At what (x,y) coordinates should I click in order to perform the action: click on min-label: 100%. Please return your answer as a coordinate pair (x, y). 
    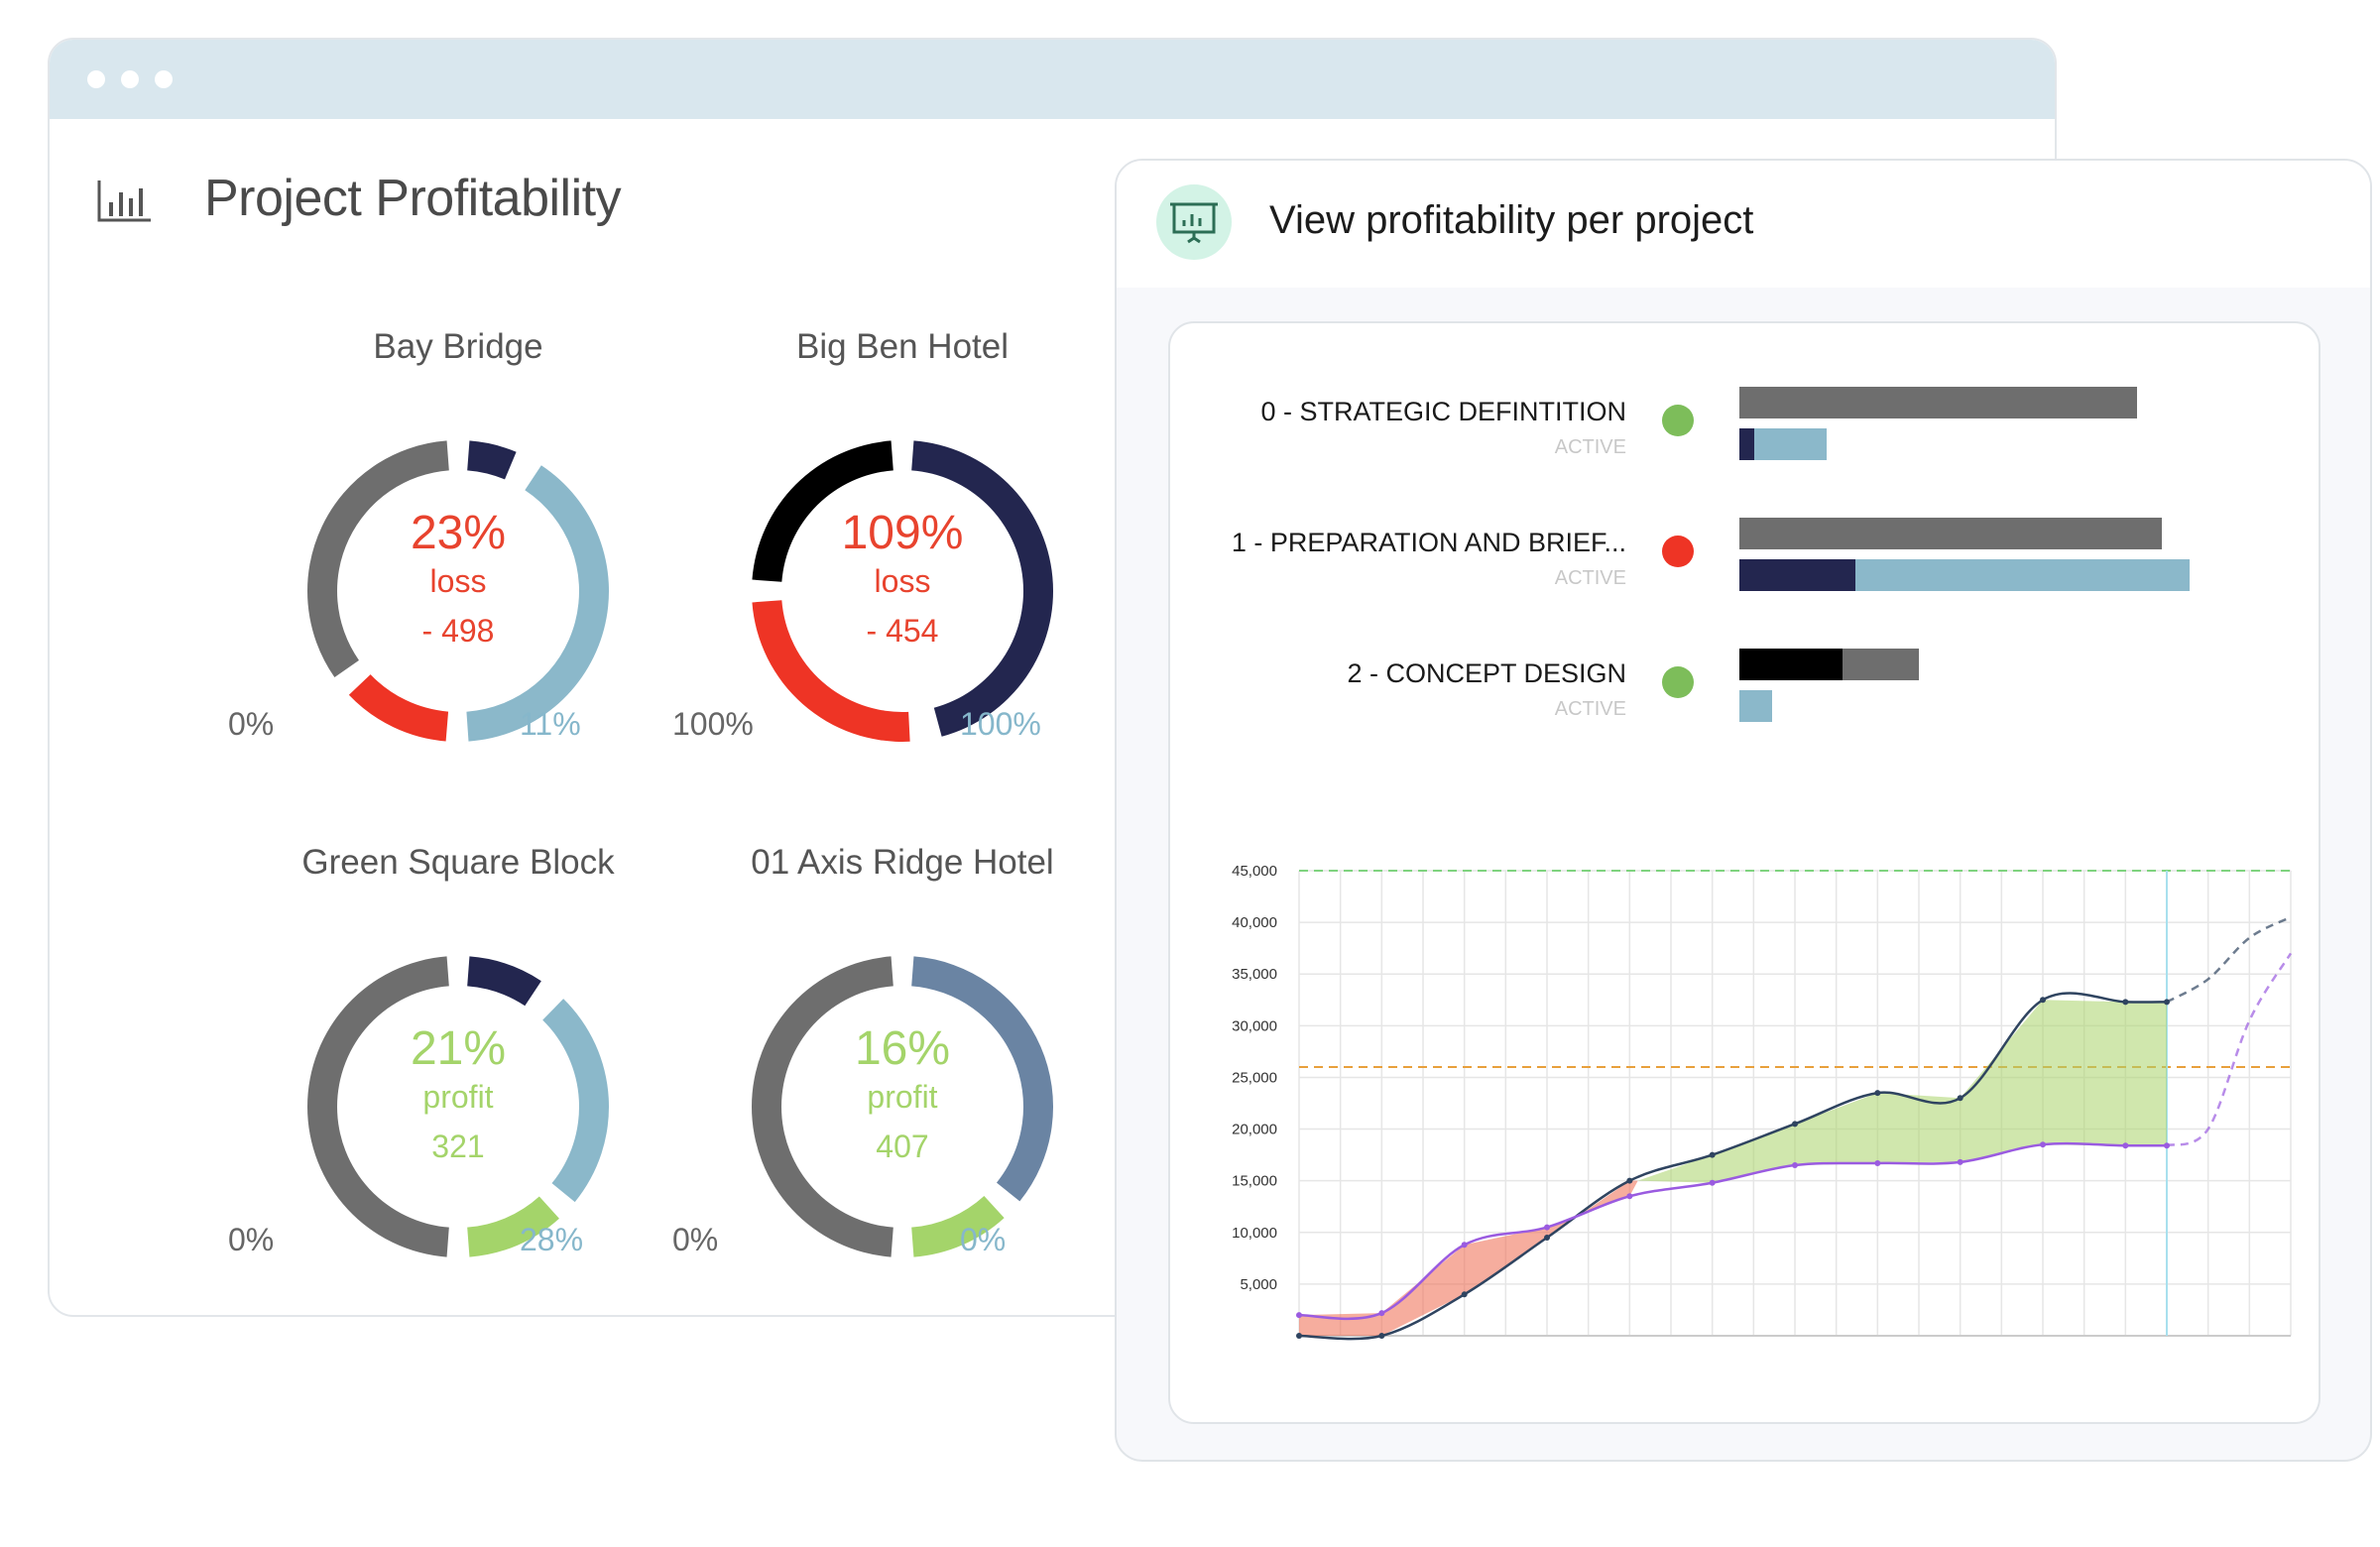
    Looking at the image, I should click on (713, 724).